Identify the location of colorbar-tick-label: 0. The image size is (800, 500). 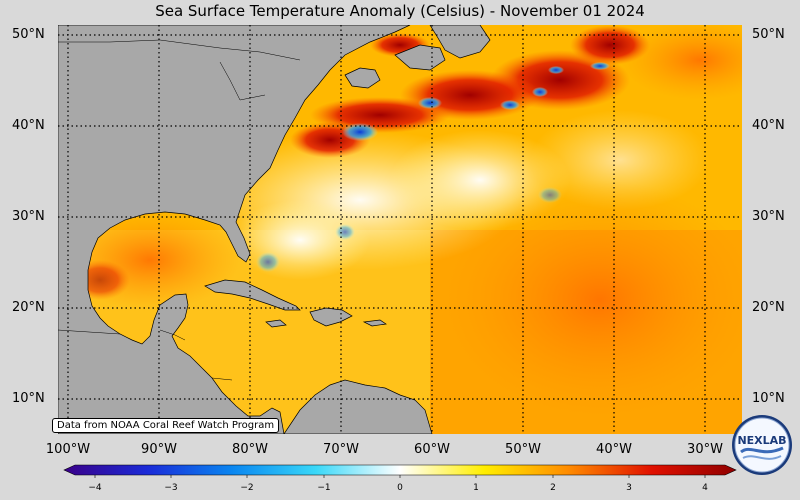
(400, 488).